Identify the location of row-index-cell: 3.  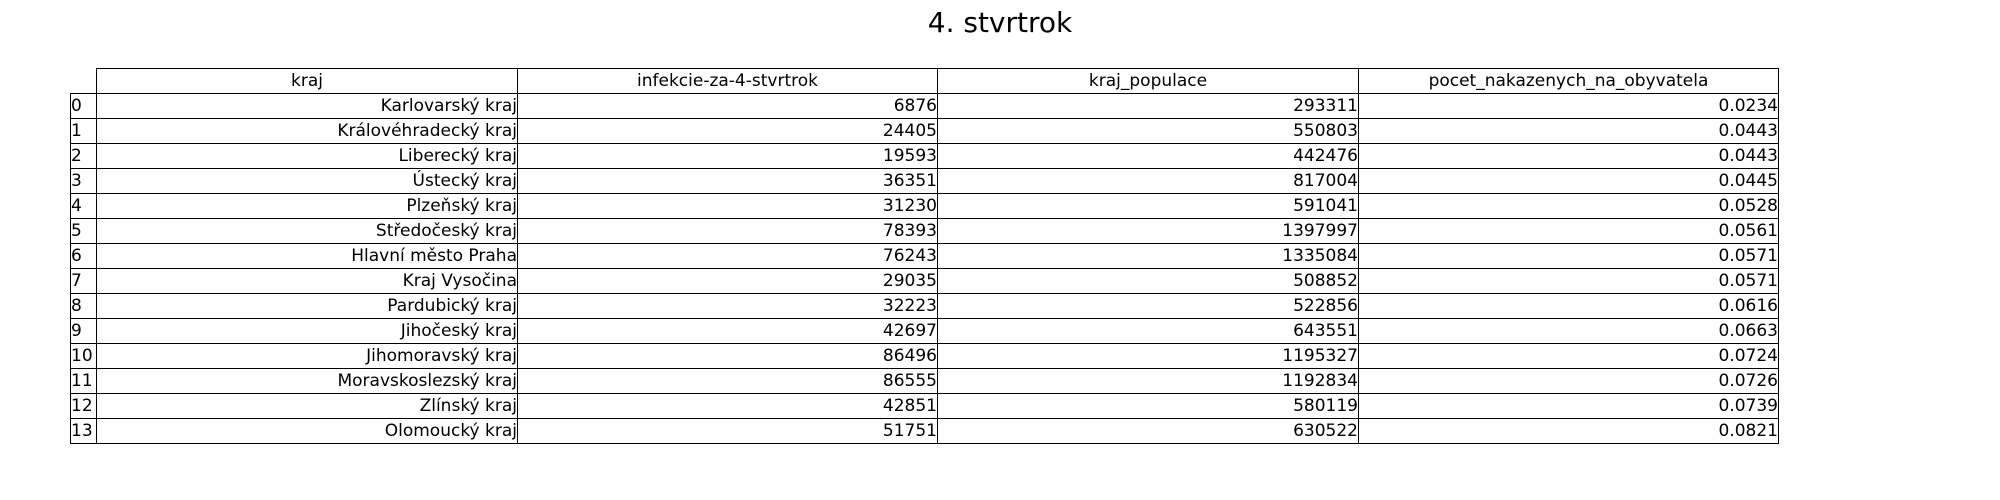
(83, 181).